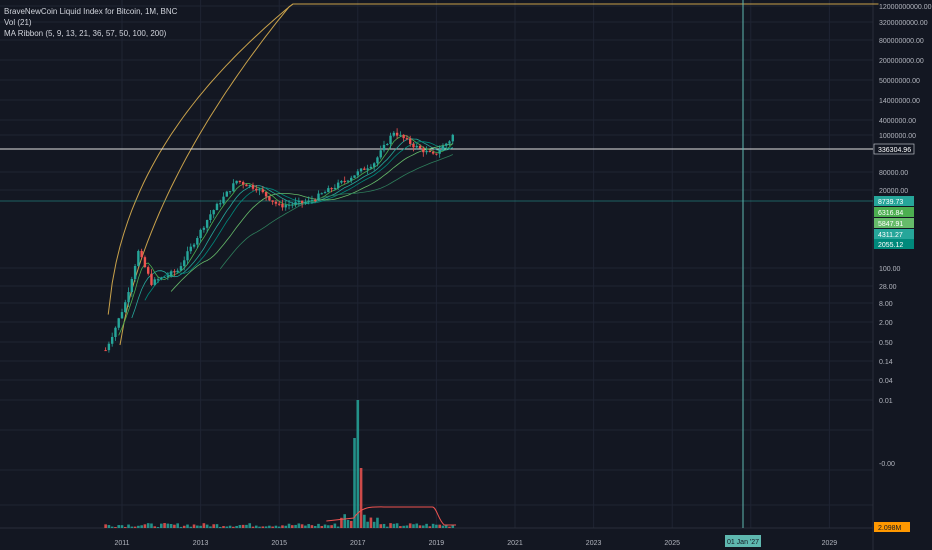 This screenshot has height=550, width=932. I want to click on y-tick-label: 800000000.00, so click(901, 41).